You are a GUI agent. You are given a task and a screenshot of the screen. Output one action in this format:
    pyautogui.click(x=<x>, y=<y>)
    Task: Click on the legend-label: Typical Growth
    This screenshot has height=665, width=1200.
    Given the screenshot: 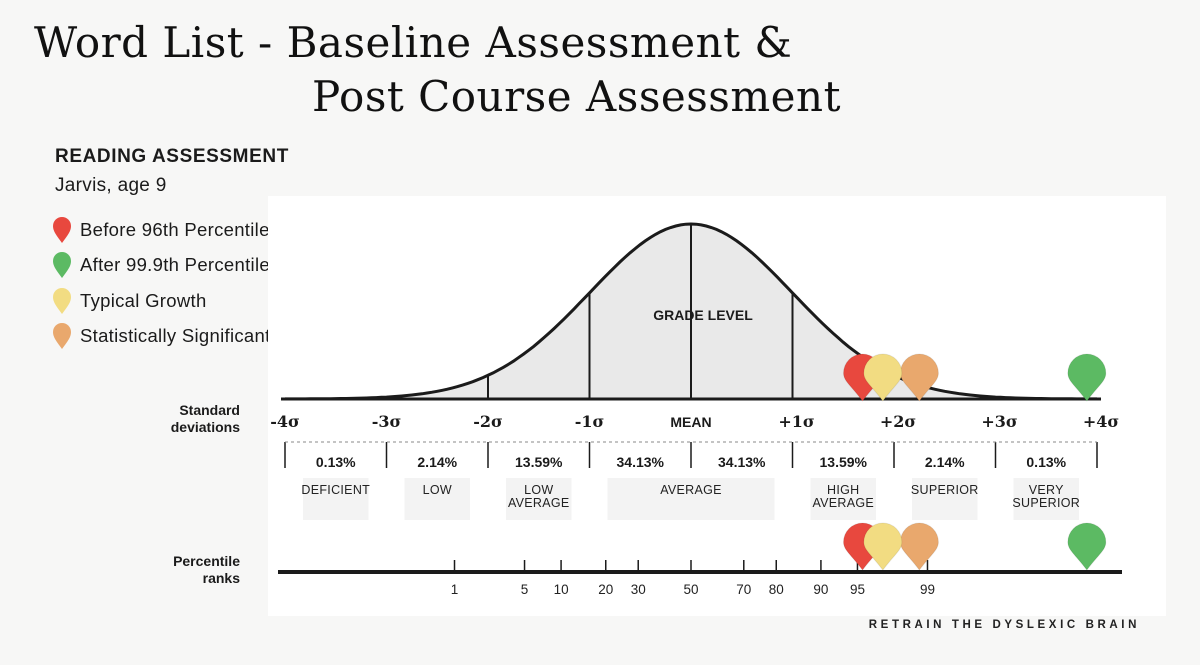 What is the action you would take?
    pyautogui.click(x=143, y=300)
    